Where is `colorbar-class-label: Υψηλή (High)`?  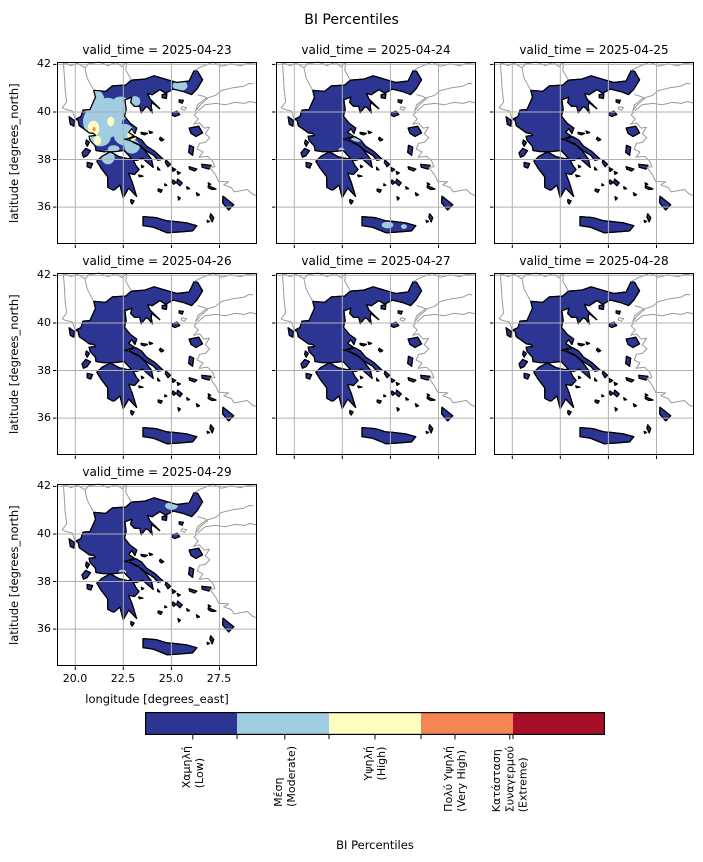
colorbar-class-label: Υψηλή (High) is located at coordinates (374, 763).